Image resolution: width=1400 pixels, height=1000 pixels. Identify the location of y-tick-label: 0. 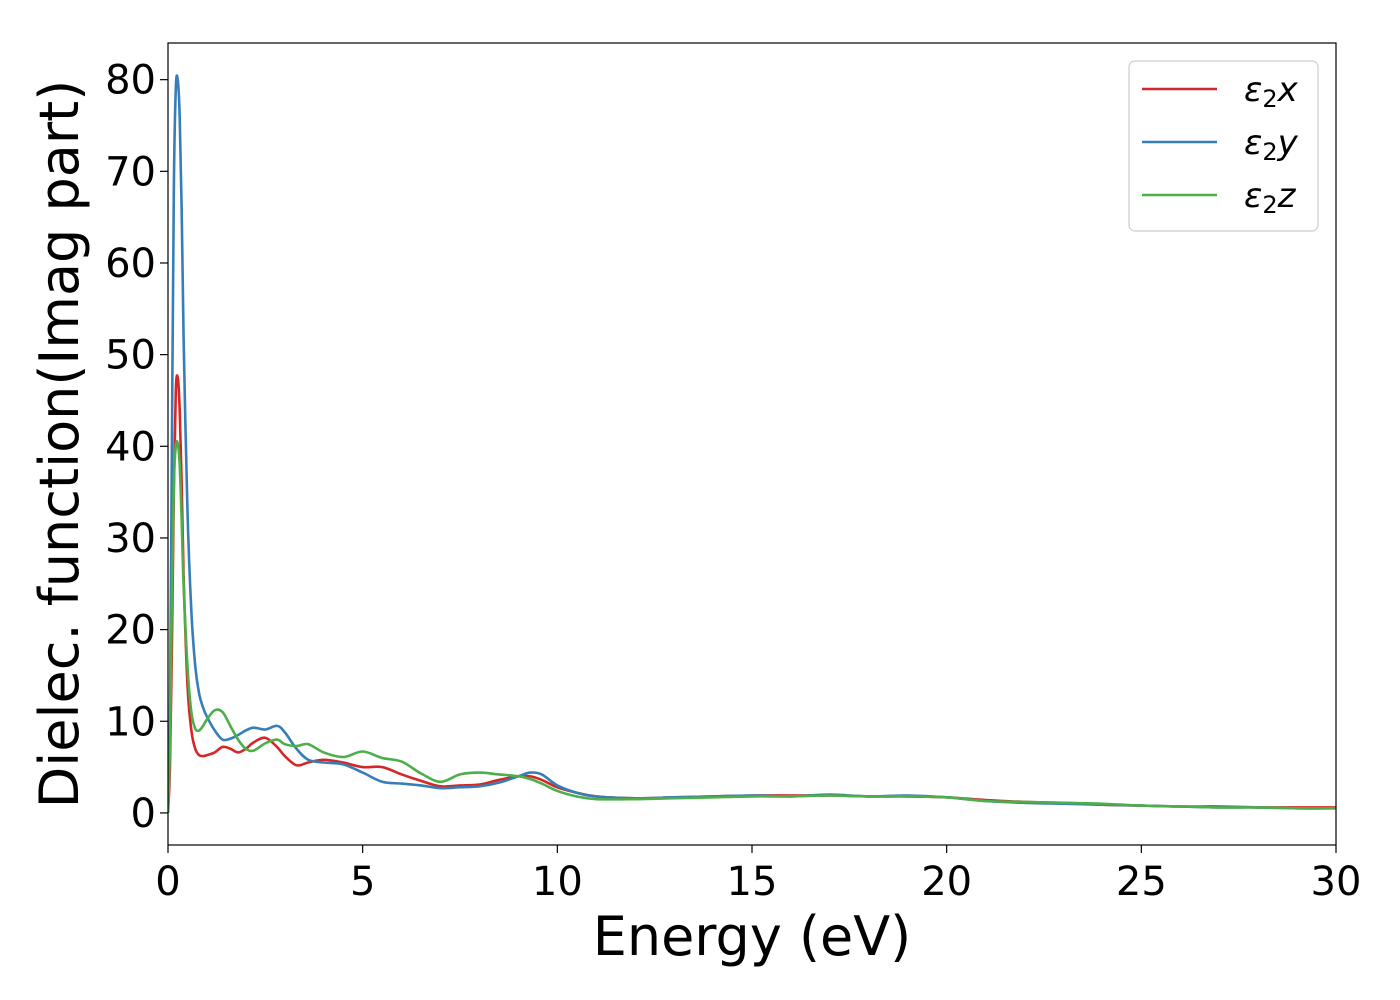
(143, 814).